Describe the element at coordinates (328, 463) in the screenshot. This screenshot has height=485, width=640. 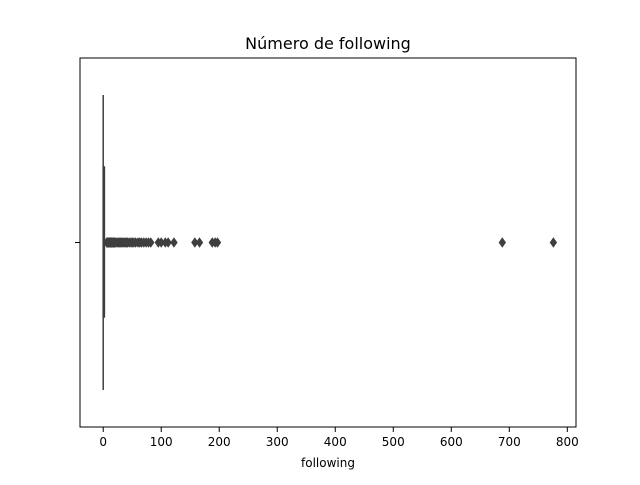
I see `x-axis-label: following` at that location.